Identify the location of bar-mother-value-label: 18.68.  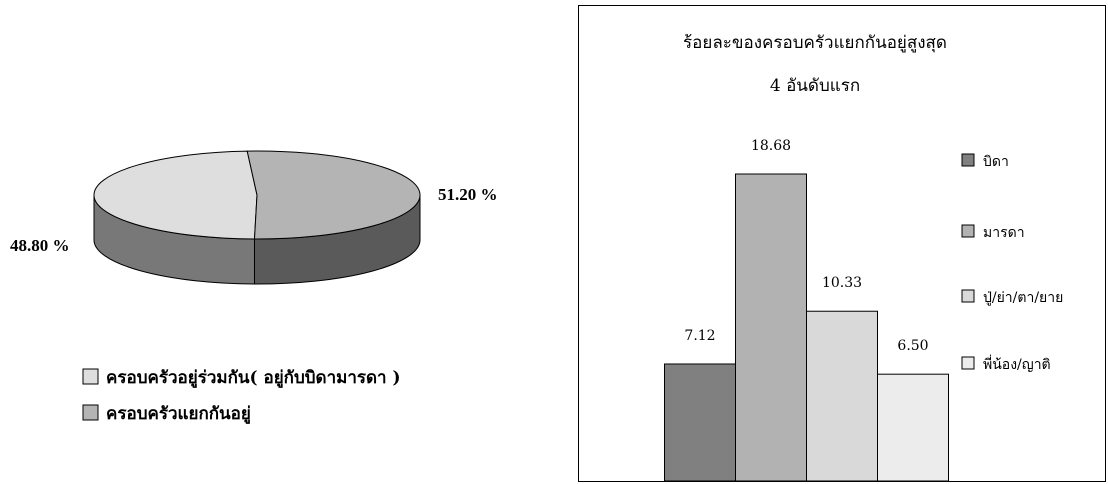
(771, 146).